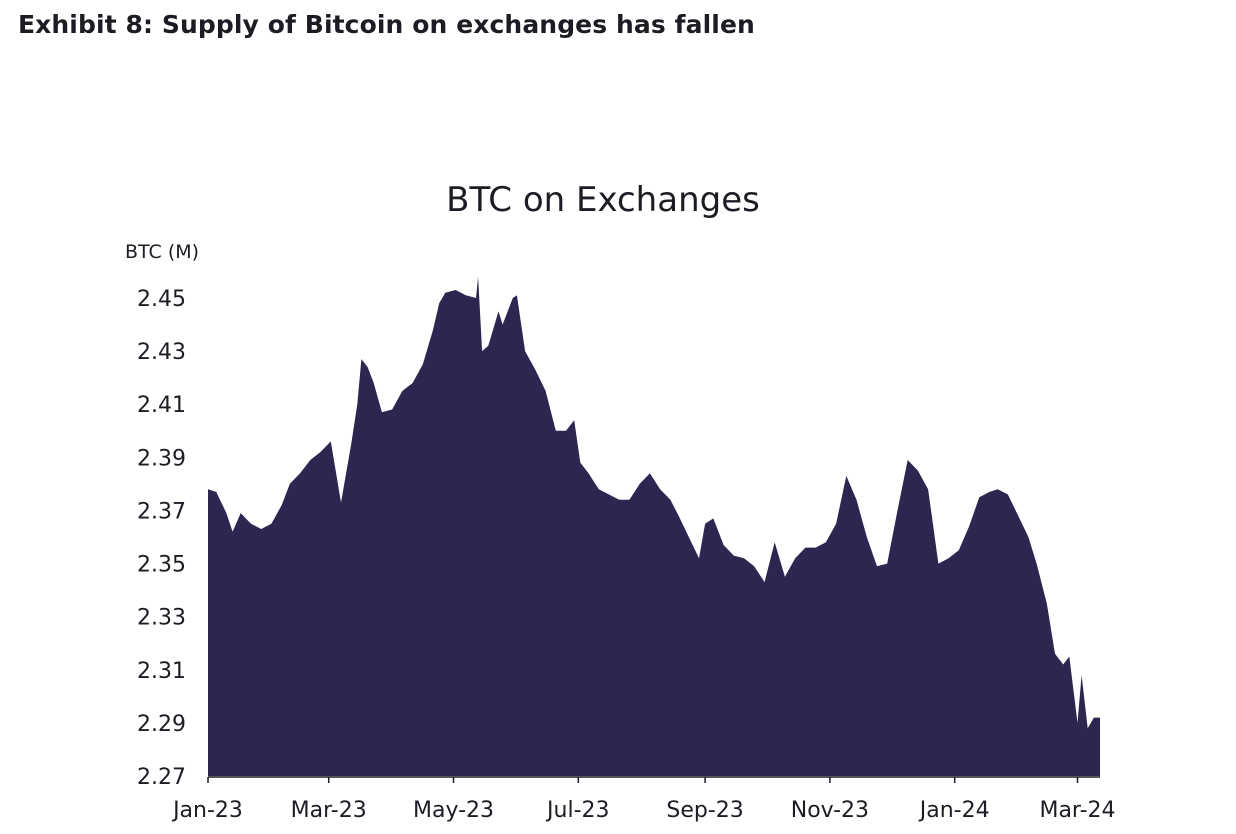 This screenshot has height=834, width=1236. I want to click on y-tick-label: 2.41, so click(161, 405).